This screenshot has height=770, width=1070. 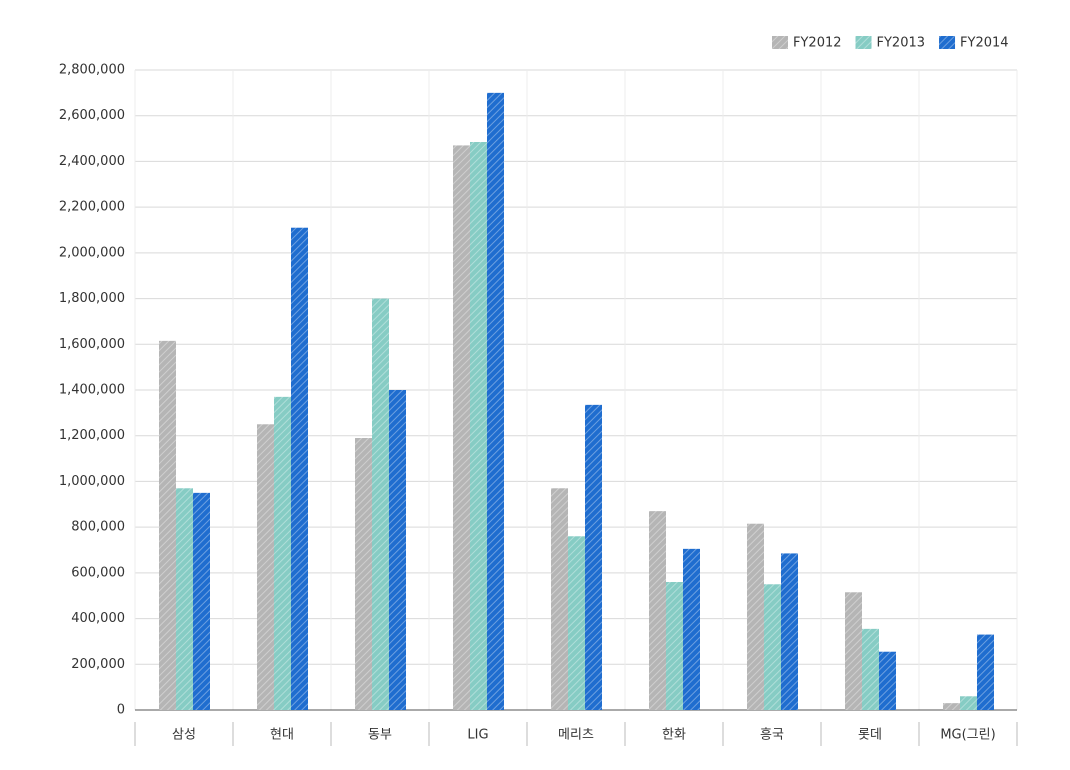 I want to click on y-tick-label: 0, so click(x=121, y=710).